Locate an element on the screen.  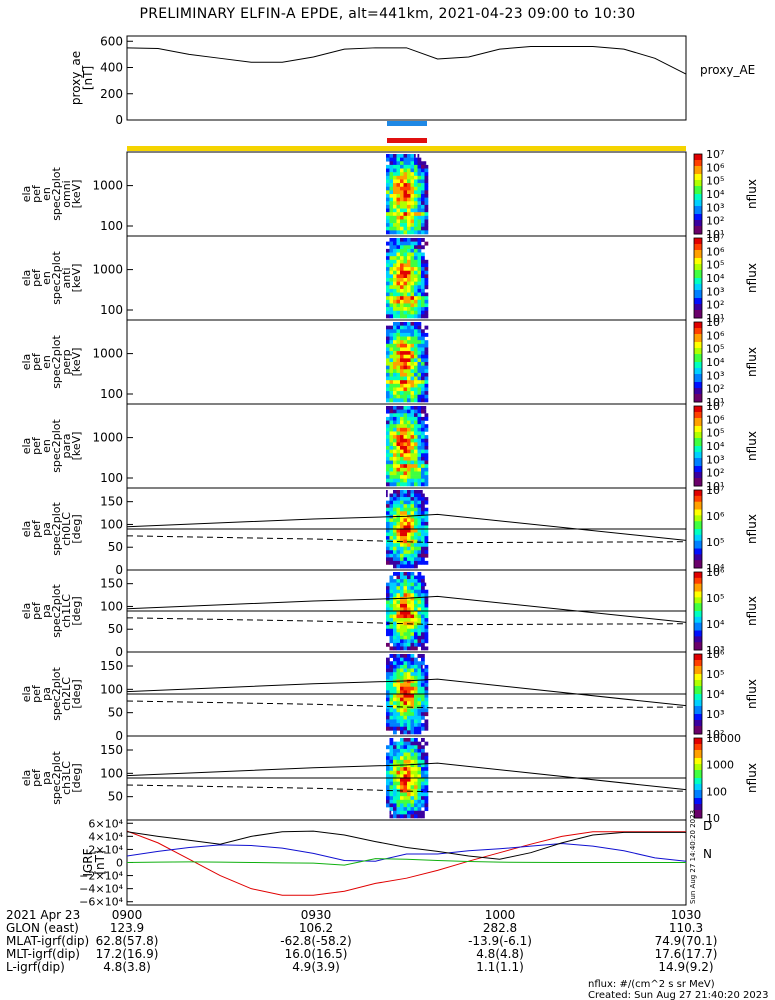
pitch-ytick-label: 50 is located at coordinates (115, 713).